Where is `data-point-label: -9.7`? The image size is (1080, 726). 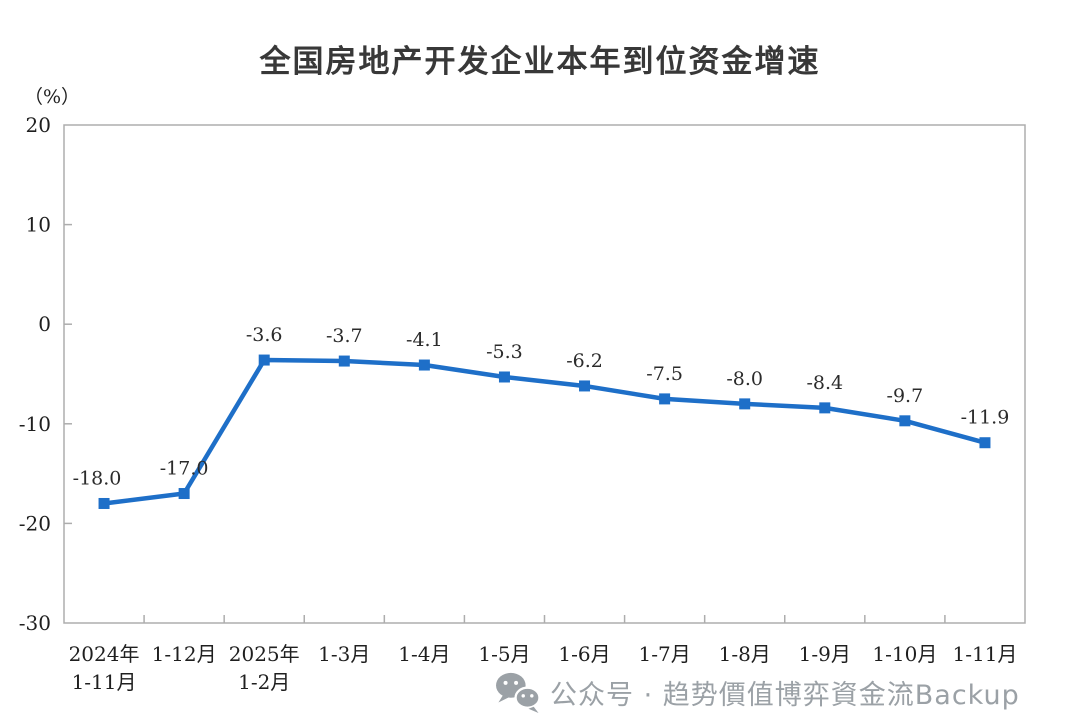
data-point-label: -9.7 is located at coordinates (905, 396).